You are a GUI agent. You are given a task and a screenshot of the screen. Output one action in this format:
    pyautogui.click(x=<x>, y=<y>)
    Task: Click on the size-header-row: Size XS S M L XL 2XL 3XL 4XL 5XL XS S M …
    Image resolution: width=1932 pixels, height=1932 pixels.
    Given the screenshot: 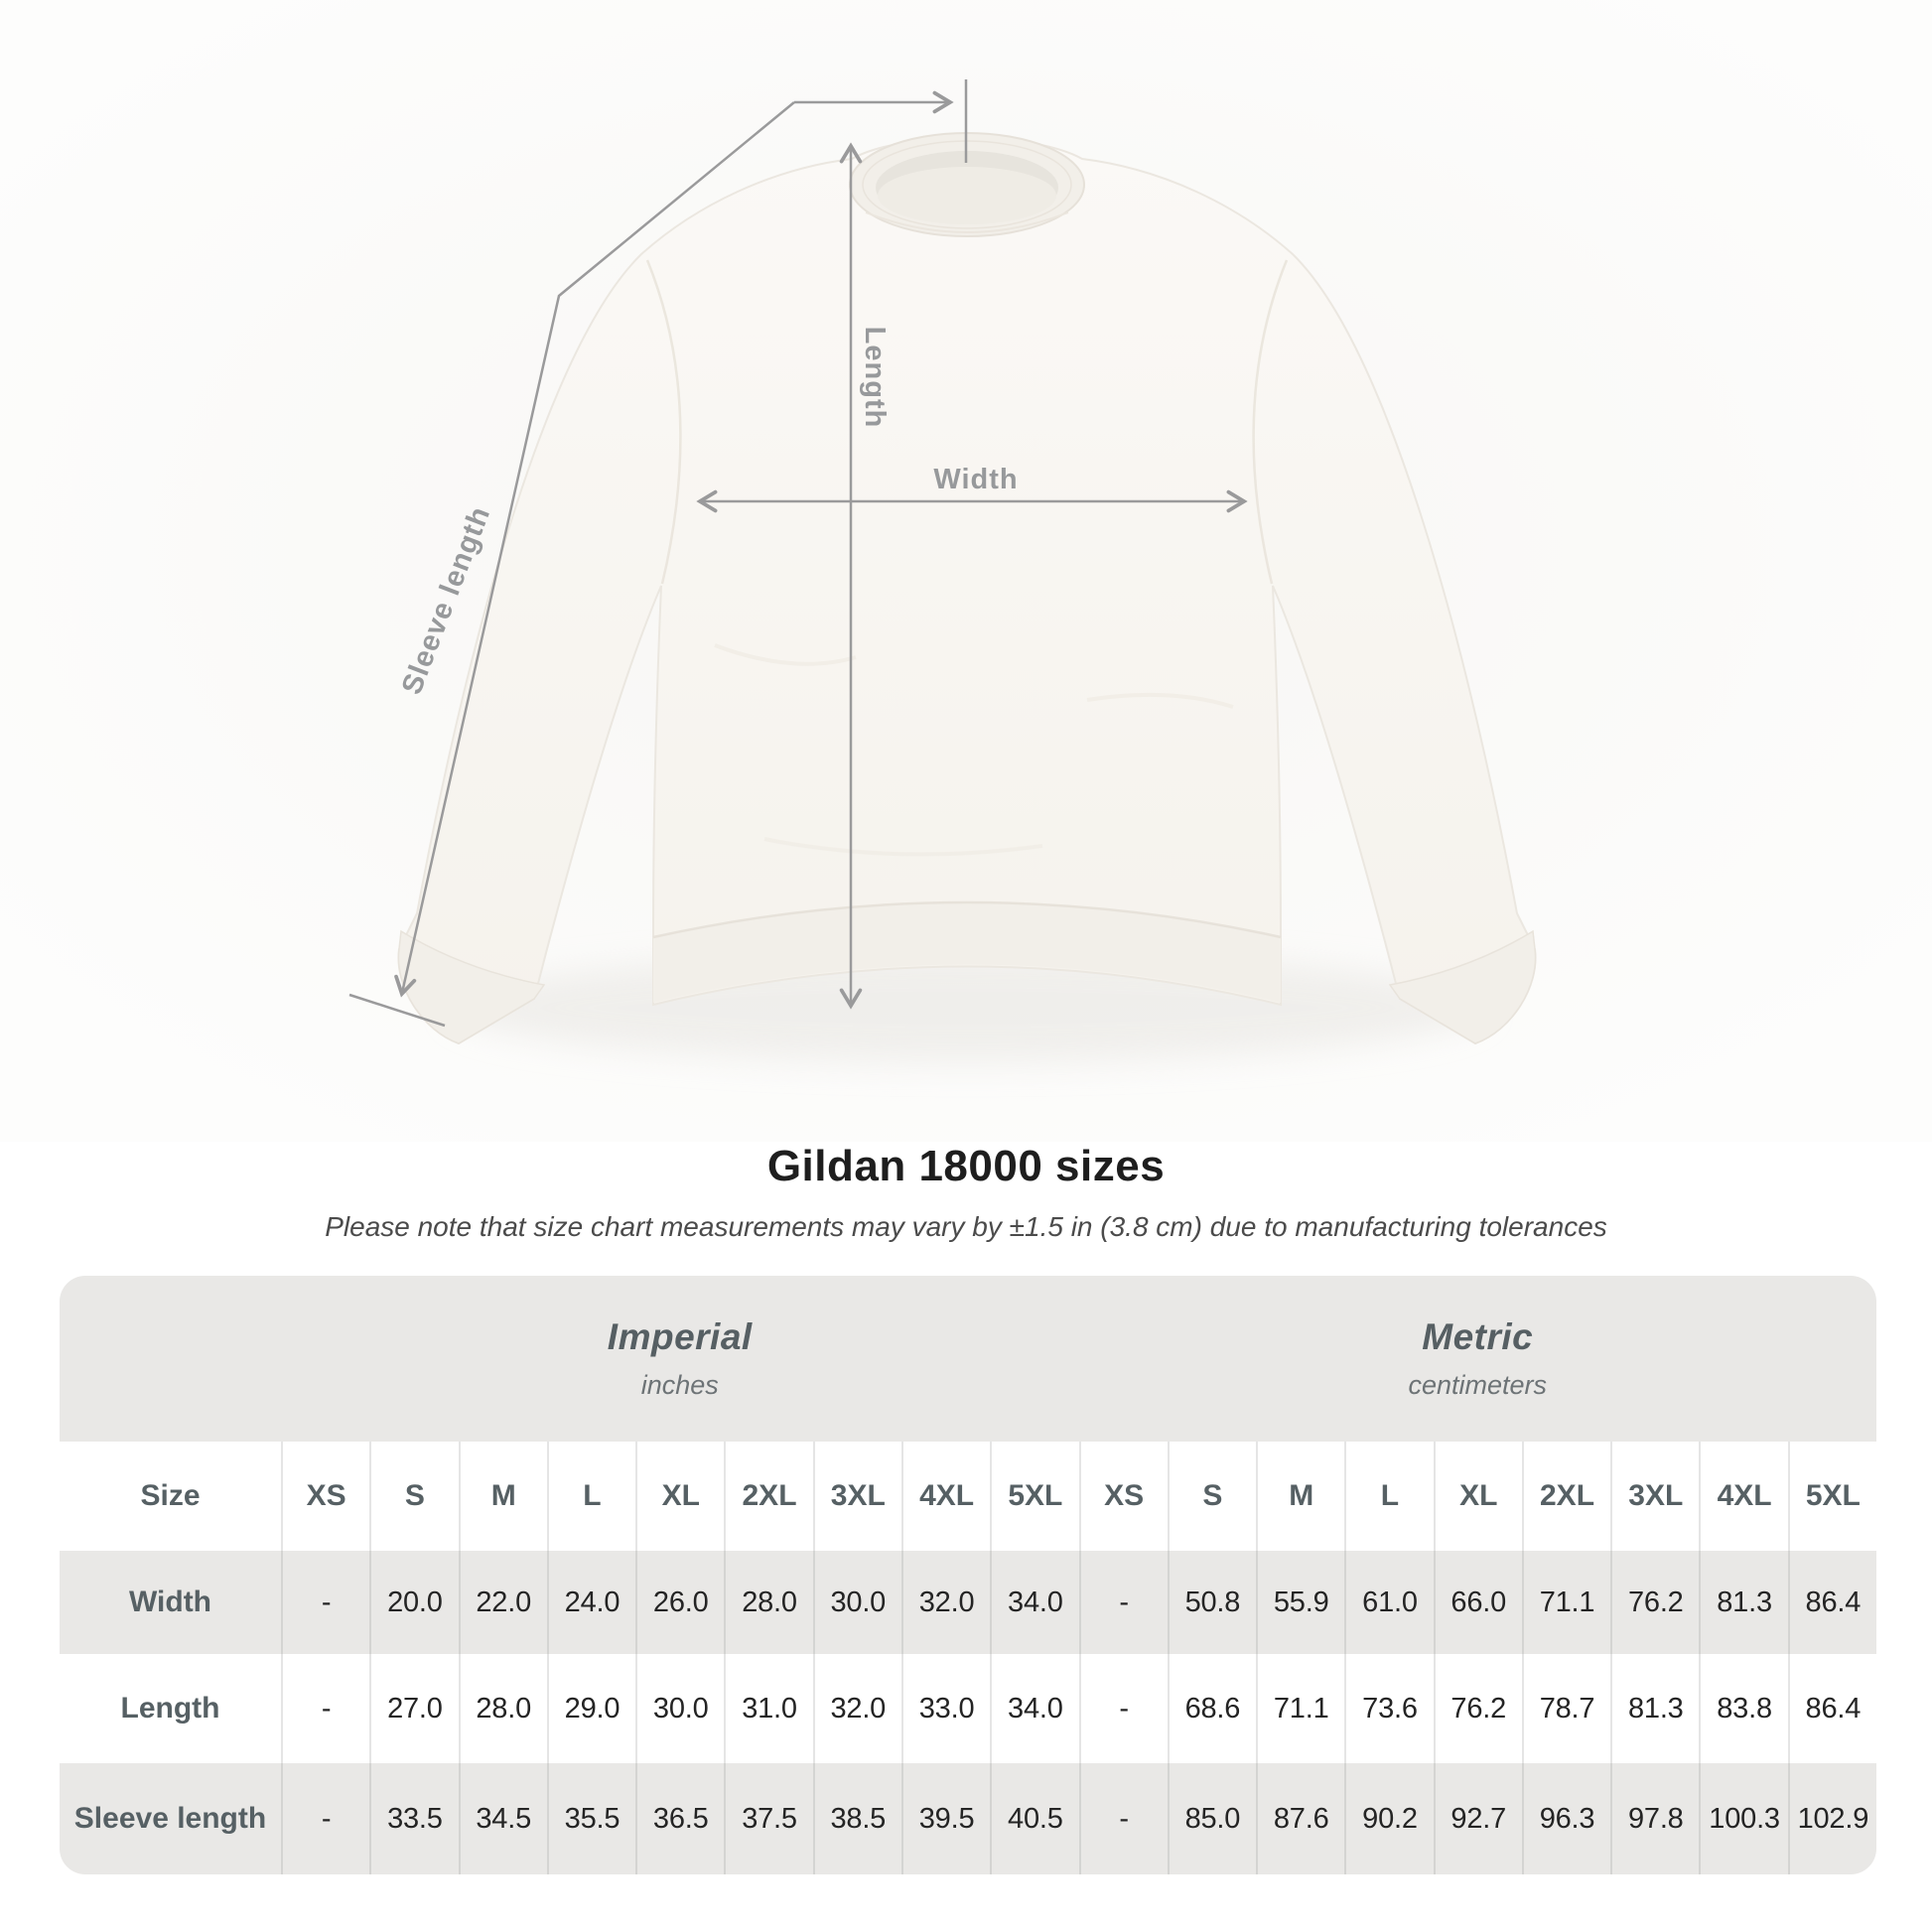 What is the action you would take?
    pyautogui.click(x=968, y=1496)
    